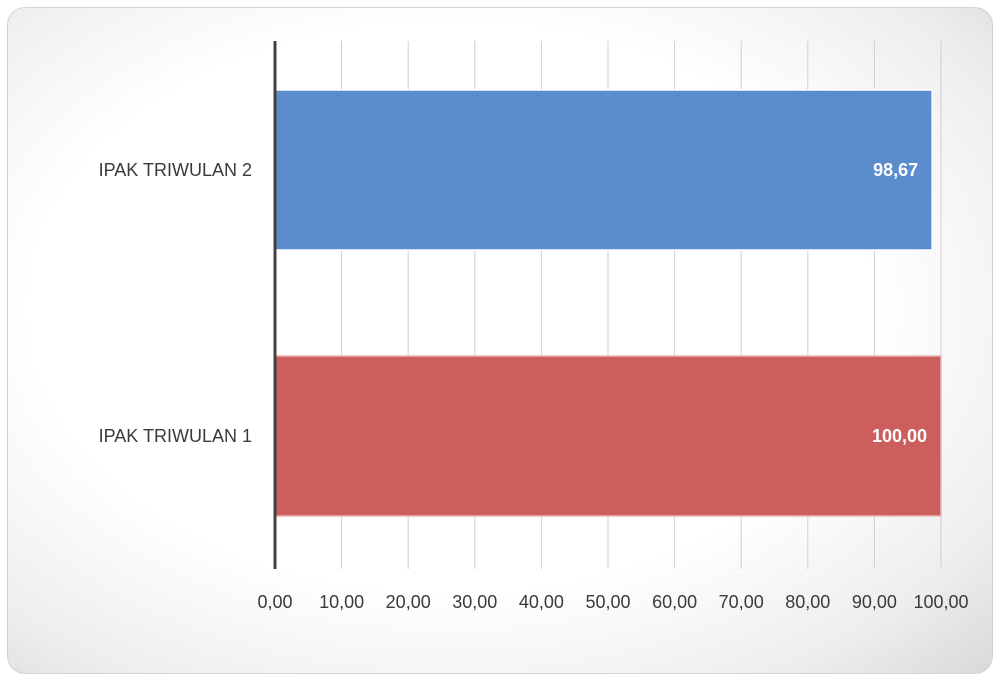  Describe the element at coordinates (895, 170) in the screenshot. I see `data-label-1: 98,67` at that location.